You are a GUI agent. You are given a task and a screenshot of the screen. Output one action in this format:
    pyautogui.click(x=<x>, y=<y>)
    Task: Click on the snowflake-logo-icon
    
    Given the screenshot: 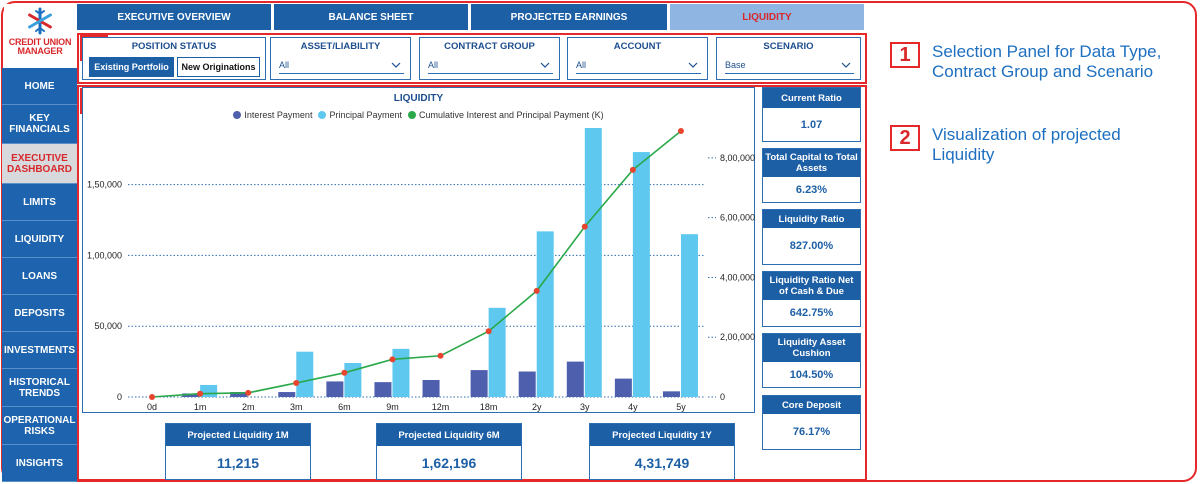 What is the action you would take?
    pyautogui.click(x=40, y=21)
    